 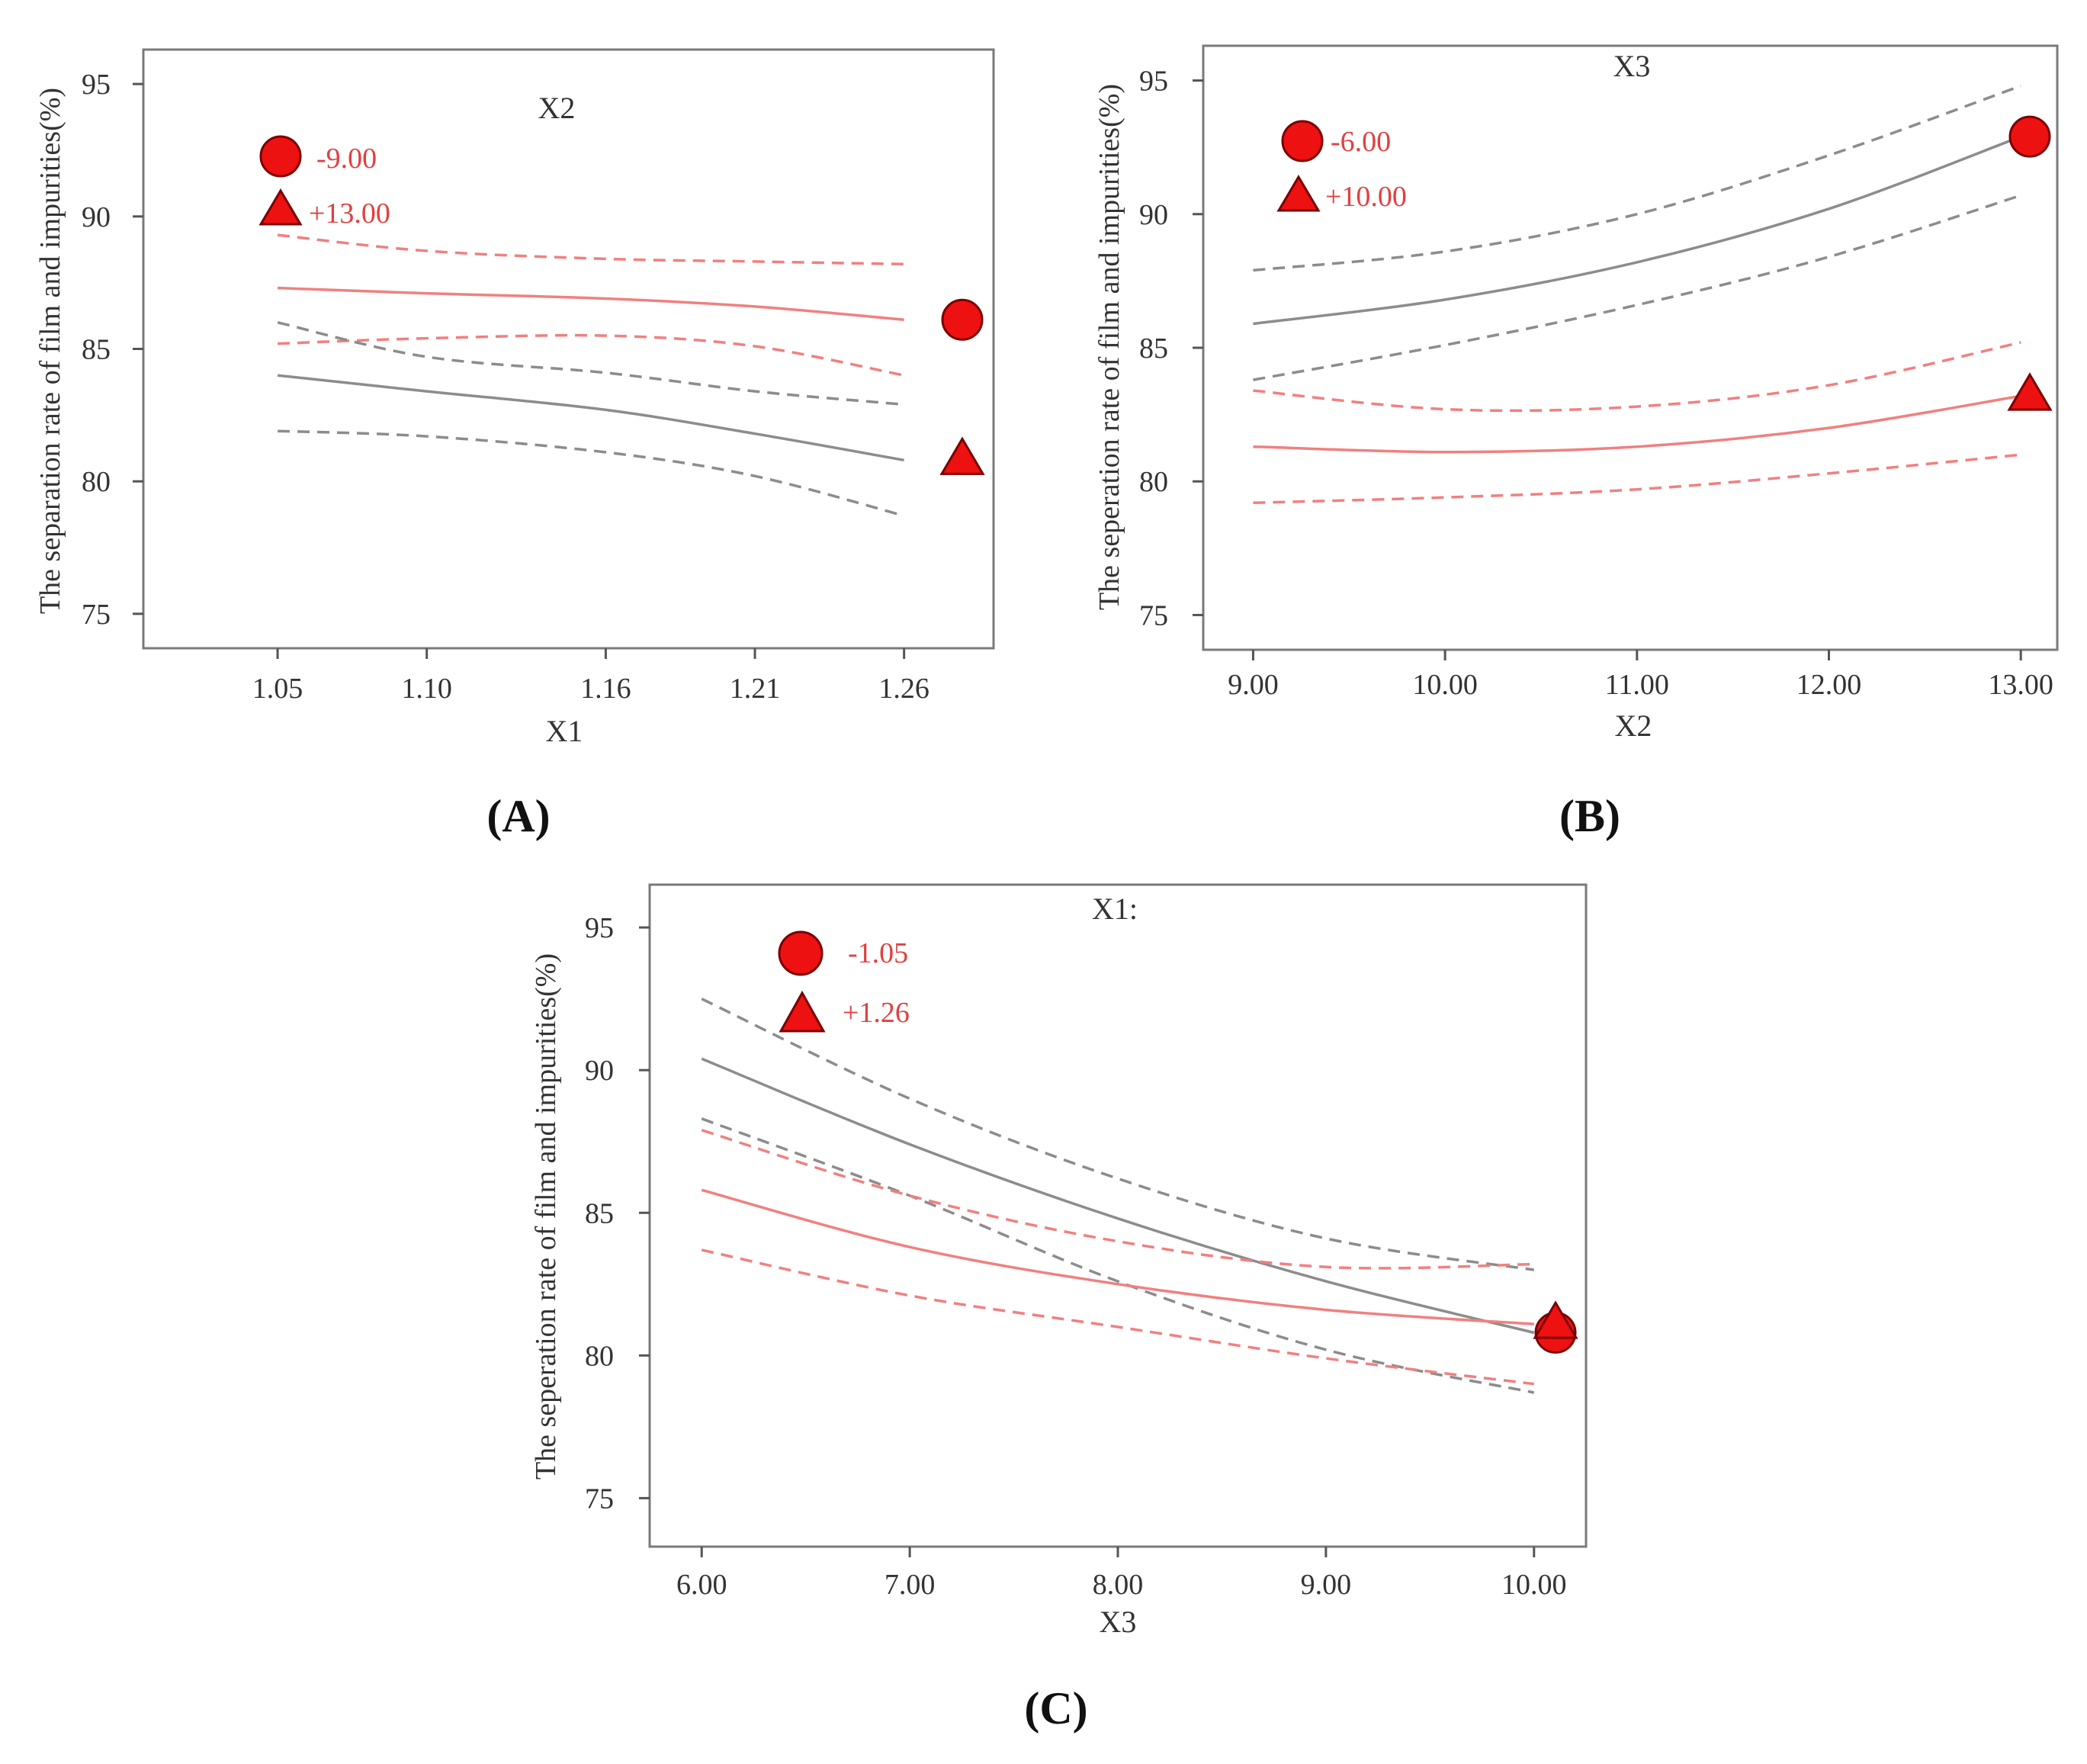 I want to click on factor-title: X3, so click(x=1632, y=66).